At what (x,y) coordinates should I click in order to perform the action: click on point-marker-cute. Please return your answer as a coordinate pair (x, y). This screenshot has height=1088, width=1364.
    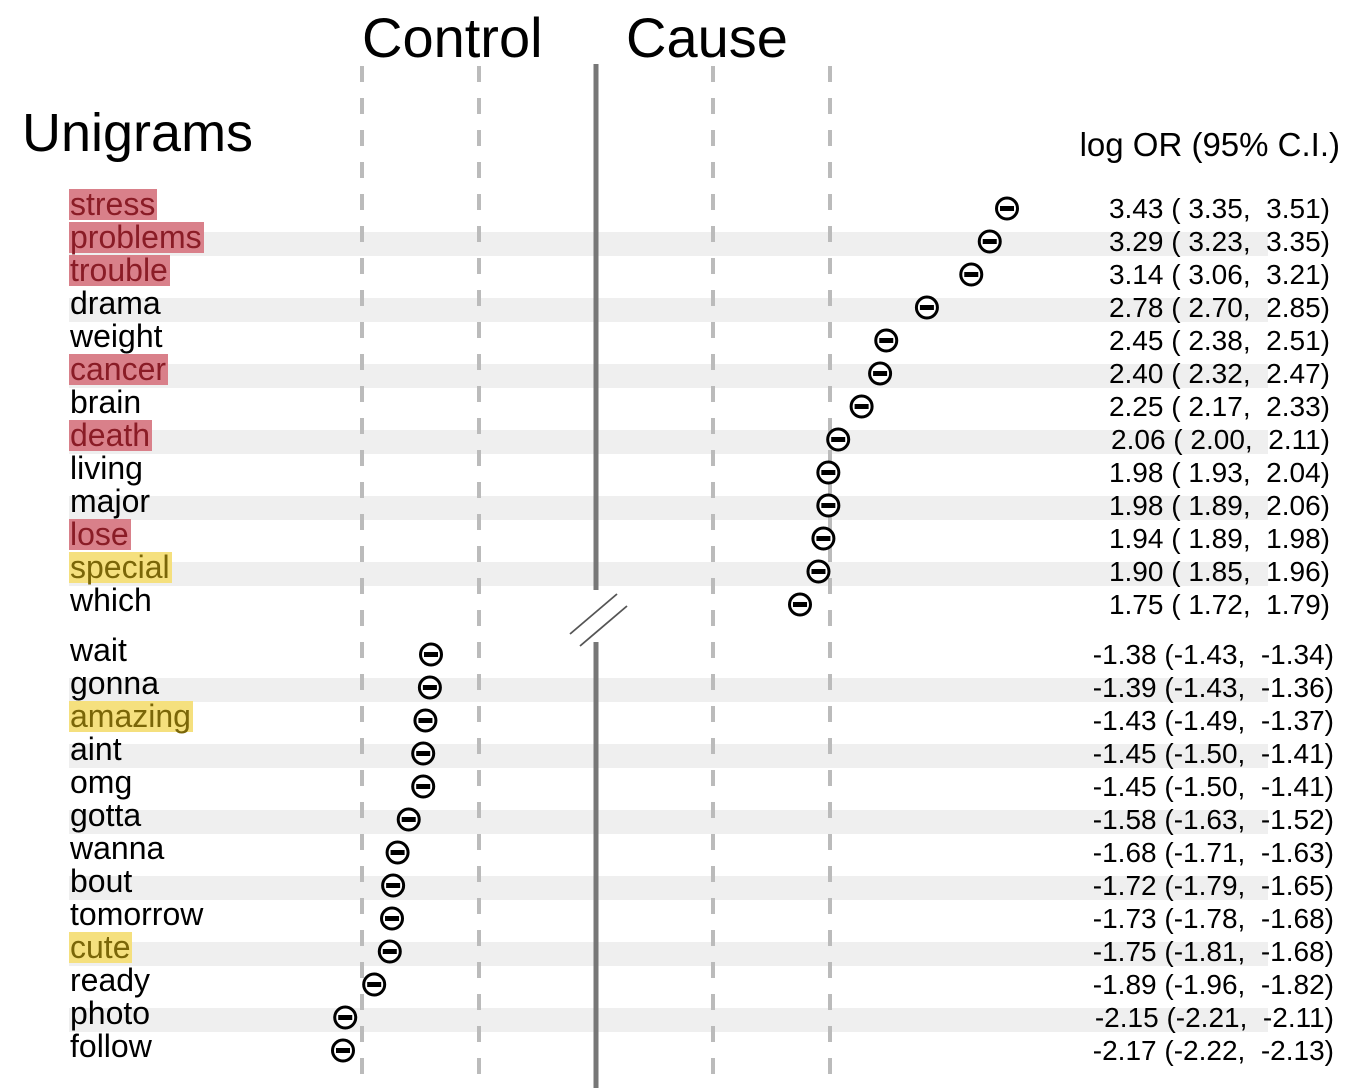
    Looking at the image, I should click on (389, 951).